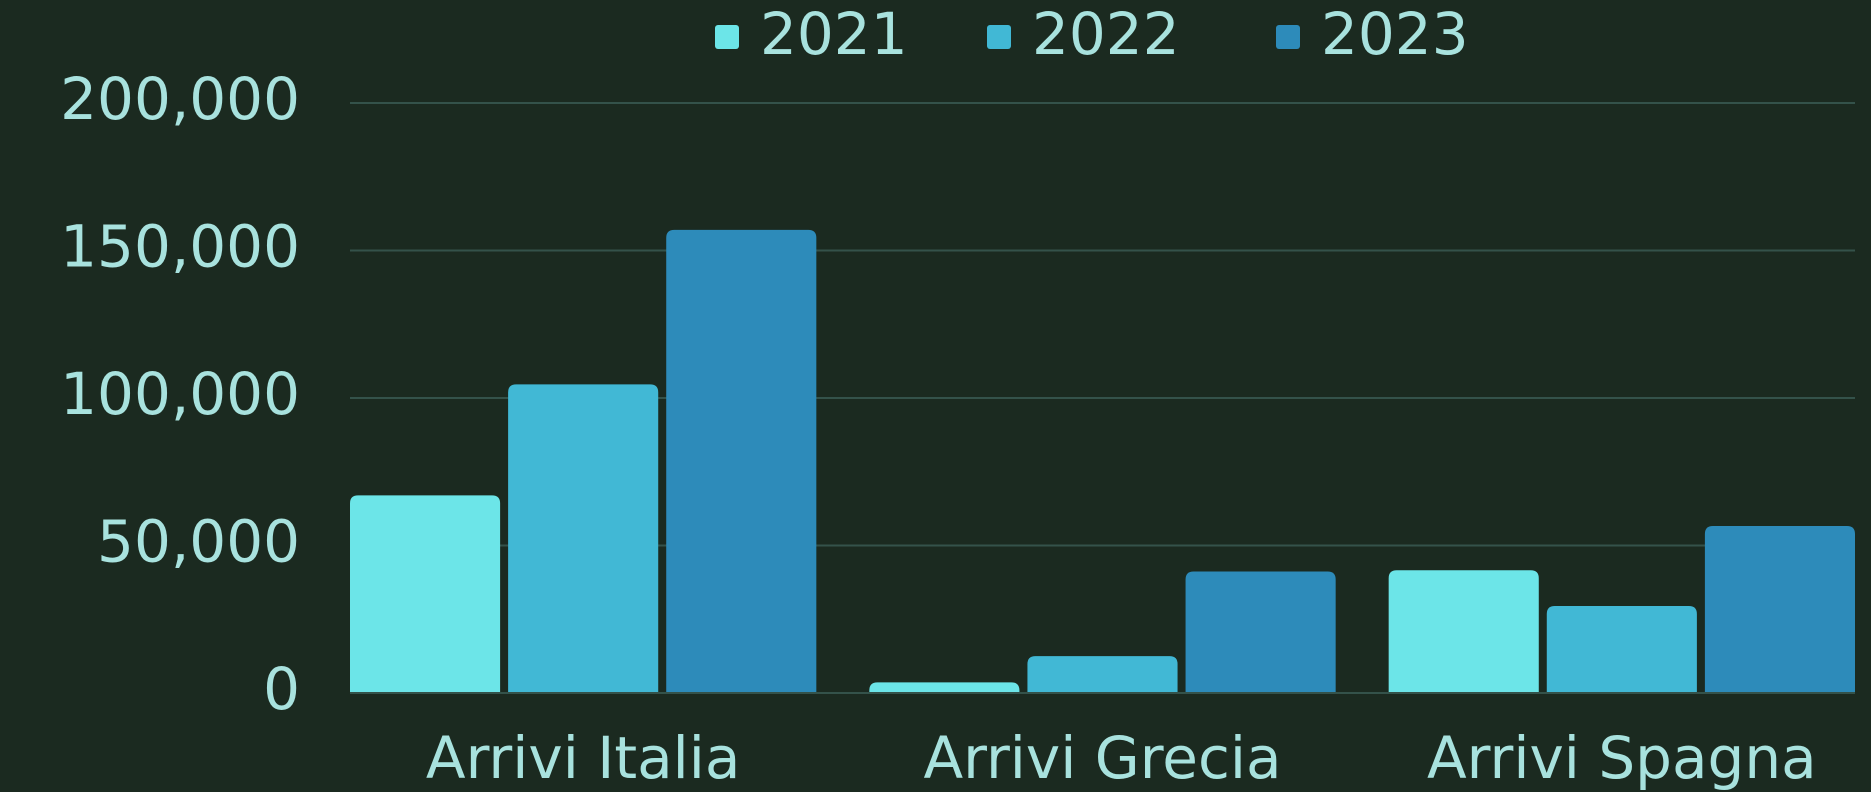 The height and width of the screenshot is (792, 1871). Describe the element at coordinates (1622, 758) in the screenshot. I see `x-tick-label: Arrivi Spagna` at that location.